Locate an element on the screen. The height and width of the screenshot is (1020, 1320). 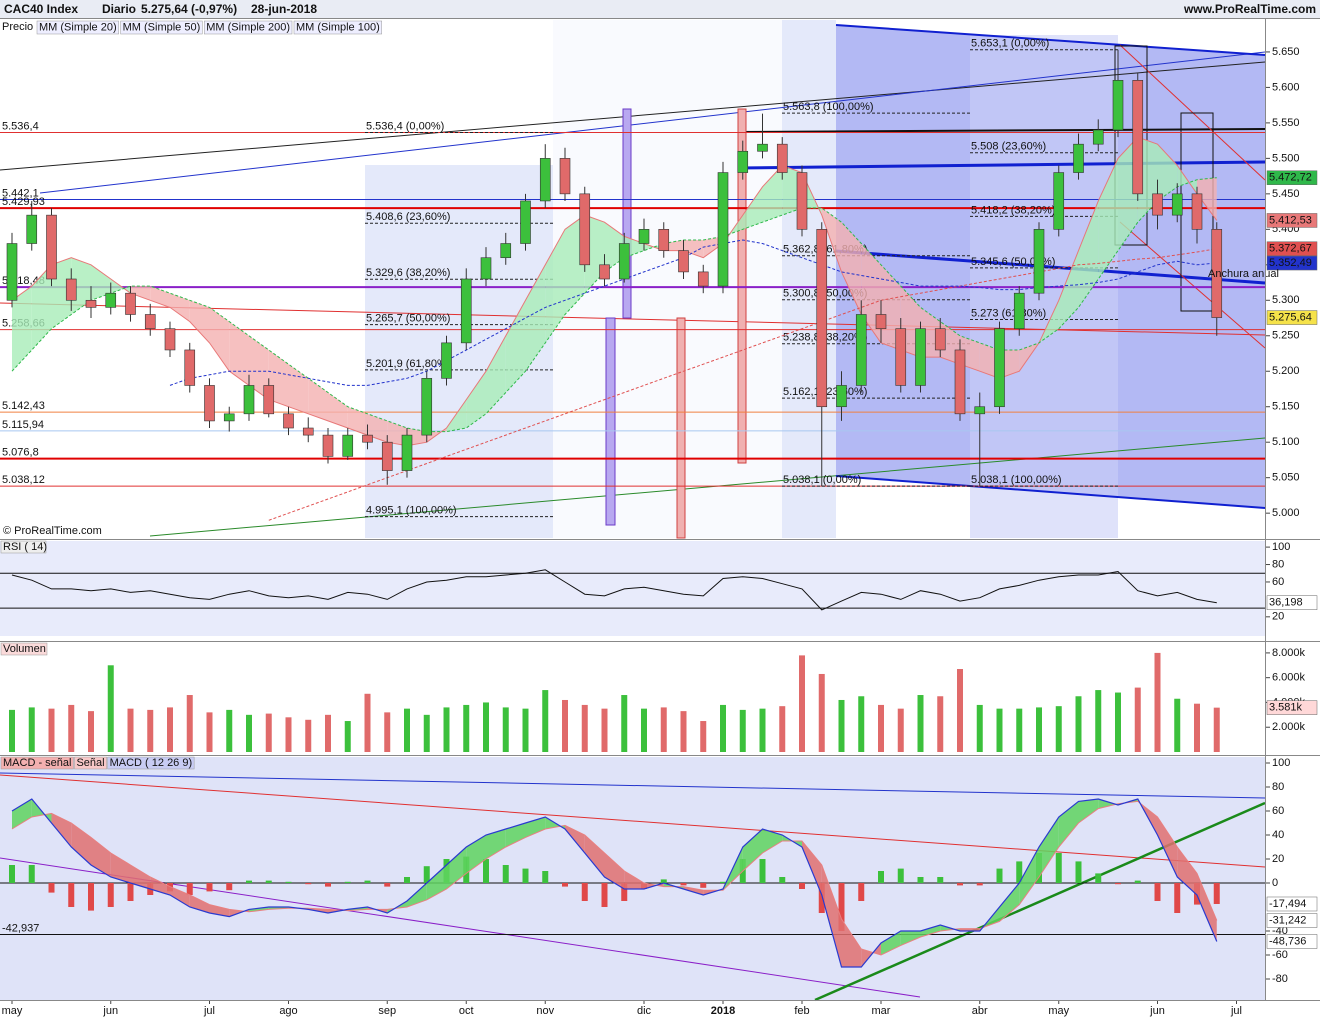
y-tick-label: 5.550 is located at coordinates (1286, 123).